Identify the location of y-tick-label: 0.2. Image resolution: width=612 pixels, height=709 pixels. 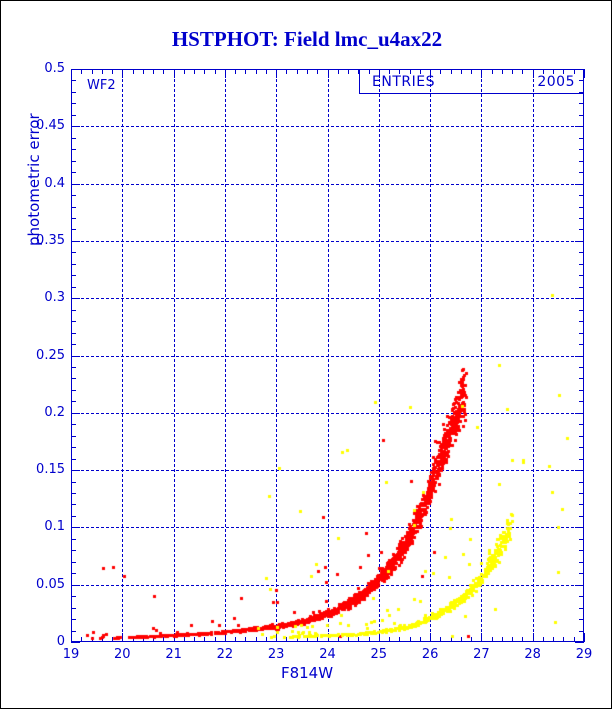
(54, 412).